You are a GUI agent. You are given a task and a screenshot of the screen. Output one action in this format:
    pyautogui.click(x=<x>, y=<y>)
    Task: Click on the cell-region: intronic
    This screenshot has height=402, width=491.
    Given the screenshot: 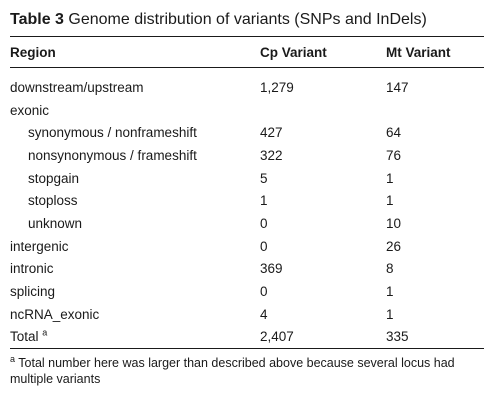 What is the action you would take?
    pyautogui.click(x=135, y=269)
    